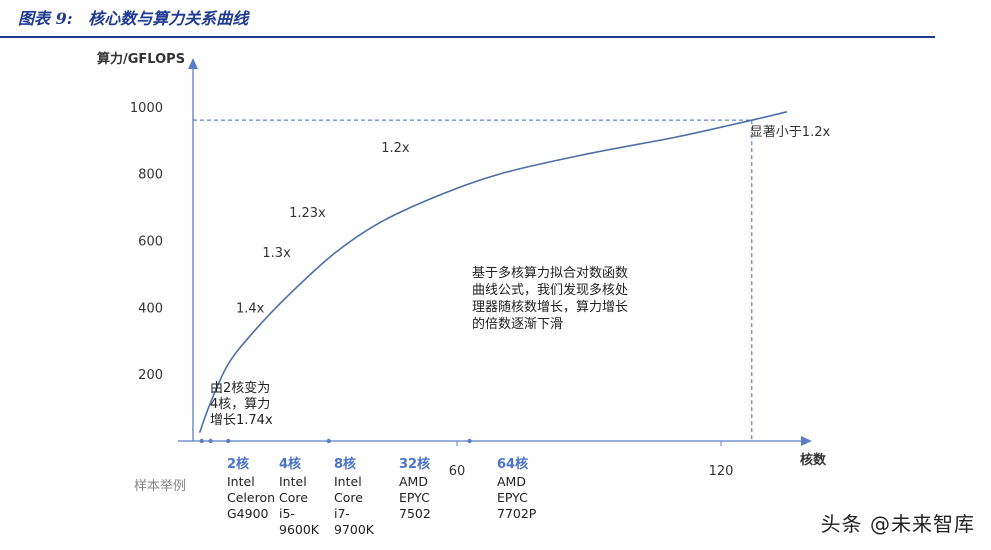 The image size is (991, 550). I want to click on annotation-trend-line: 曲线公式，我们发现多核处, so click(550, 290).